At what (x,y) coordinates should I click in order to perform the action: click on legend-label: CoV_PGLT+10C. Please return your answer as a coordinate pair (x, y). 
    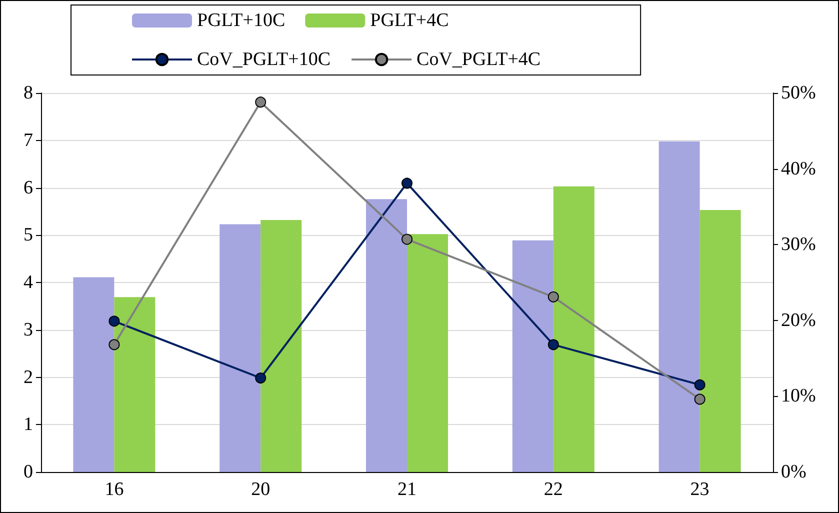
    Looking at the image, I should click on (264, 59).